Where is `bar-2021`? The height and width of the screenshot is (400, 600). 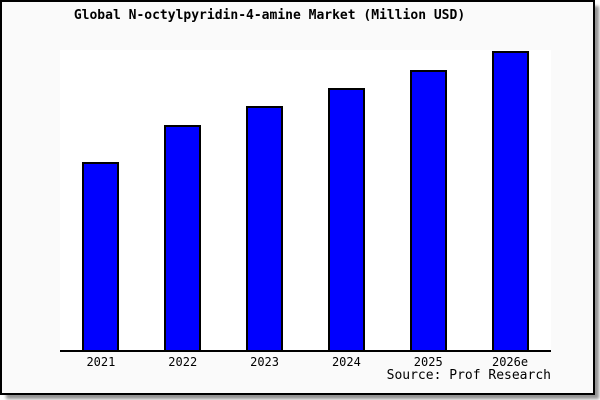
bar-2021 is located at coordinates (101, 256).